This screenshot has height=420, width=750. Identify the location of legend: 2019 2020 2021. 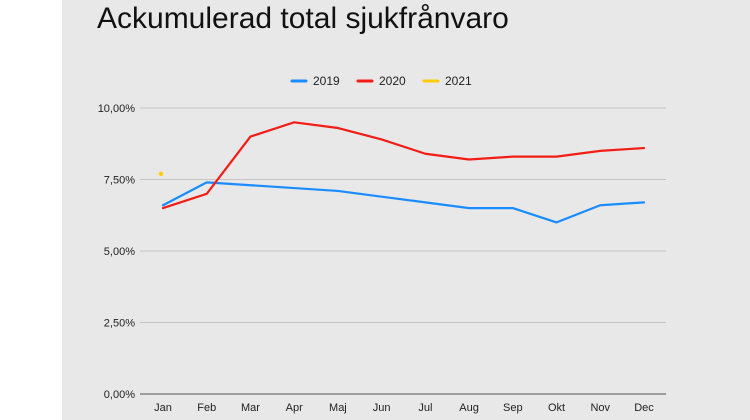
(381, 81).